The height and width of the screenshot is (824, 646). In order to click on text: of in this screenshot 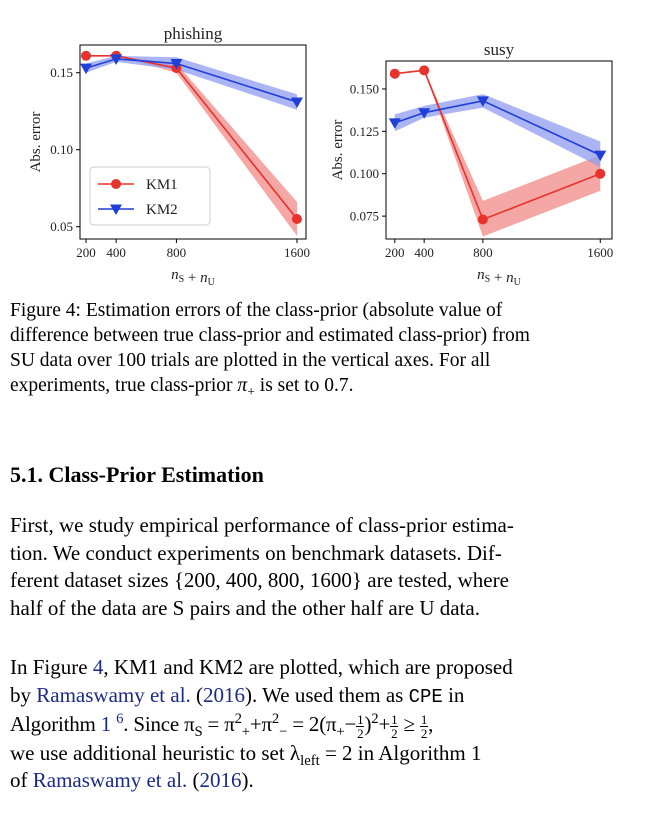, I will do `click(21, 780)`.